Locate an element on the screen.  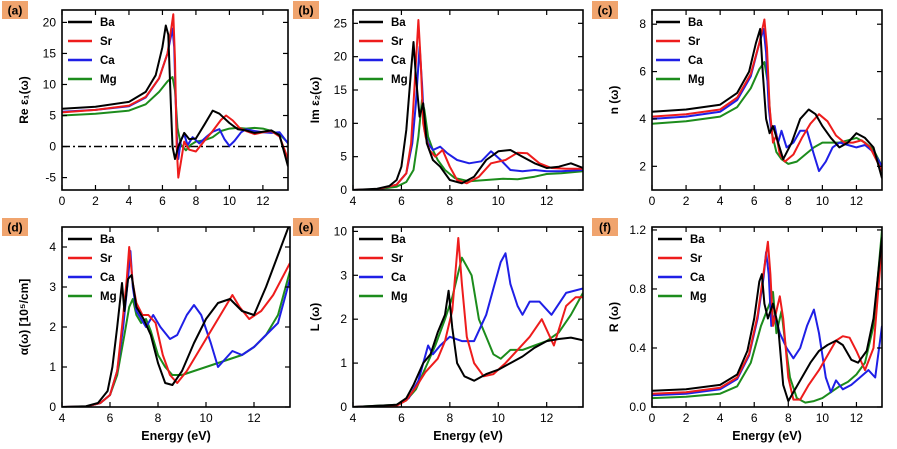
y-tick-label: 0.4 is located at coordinates (637, 348).